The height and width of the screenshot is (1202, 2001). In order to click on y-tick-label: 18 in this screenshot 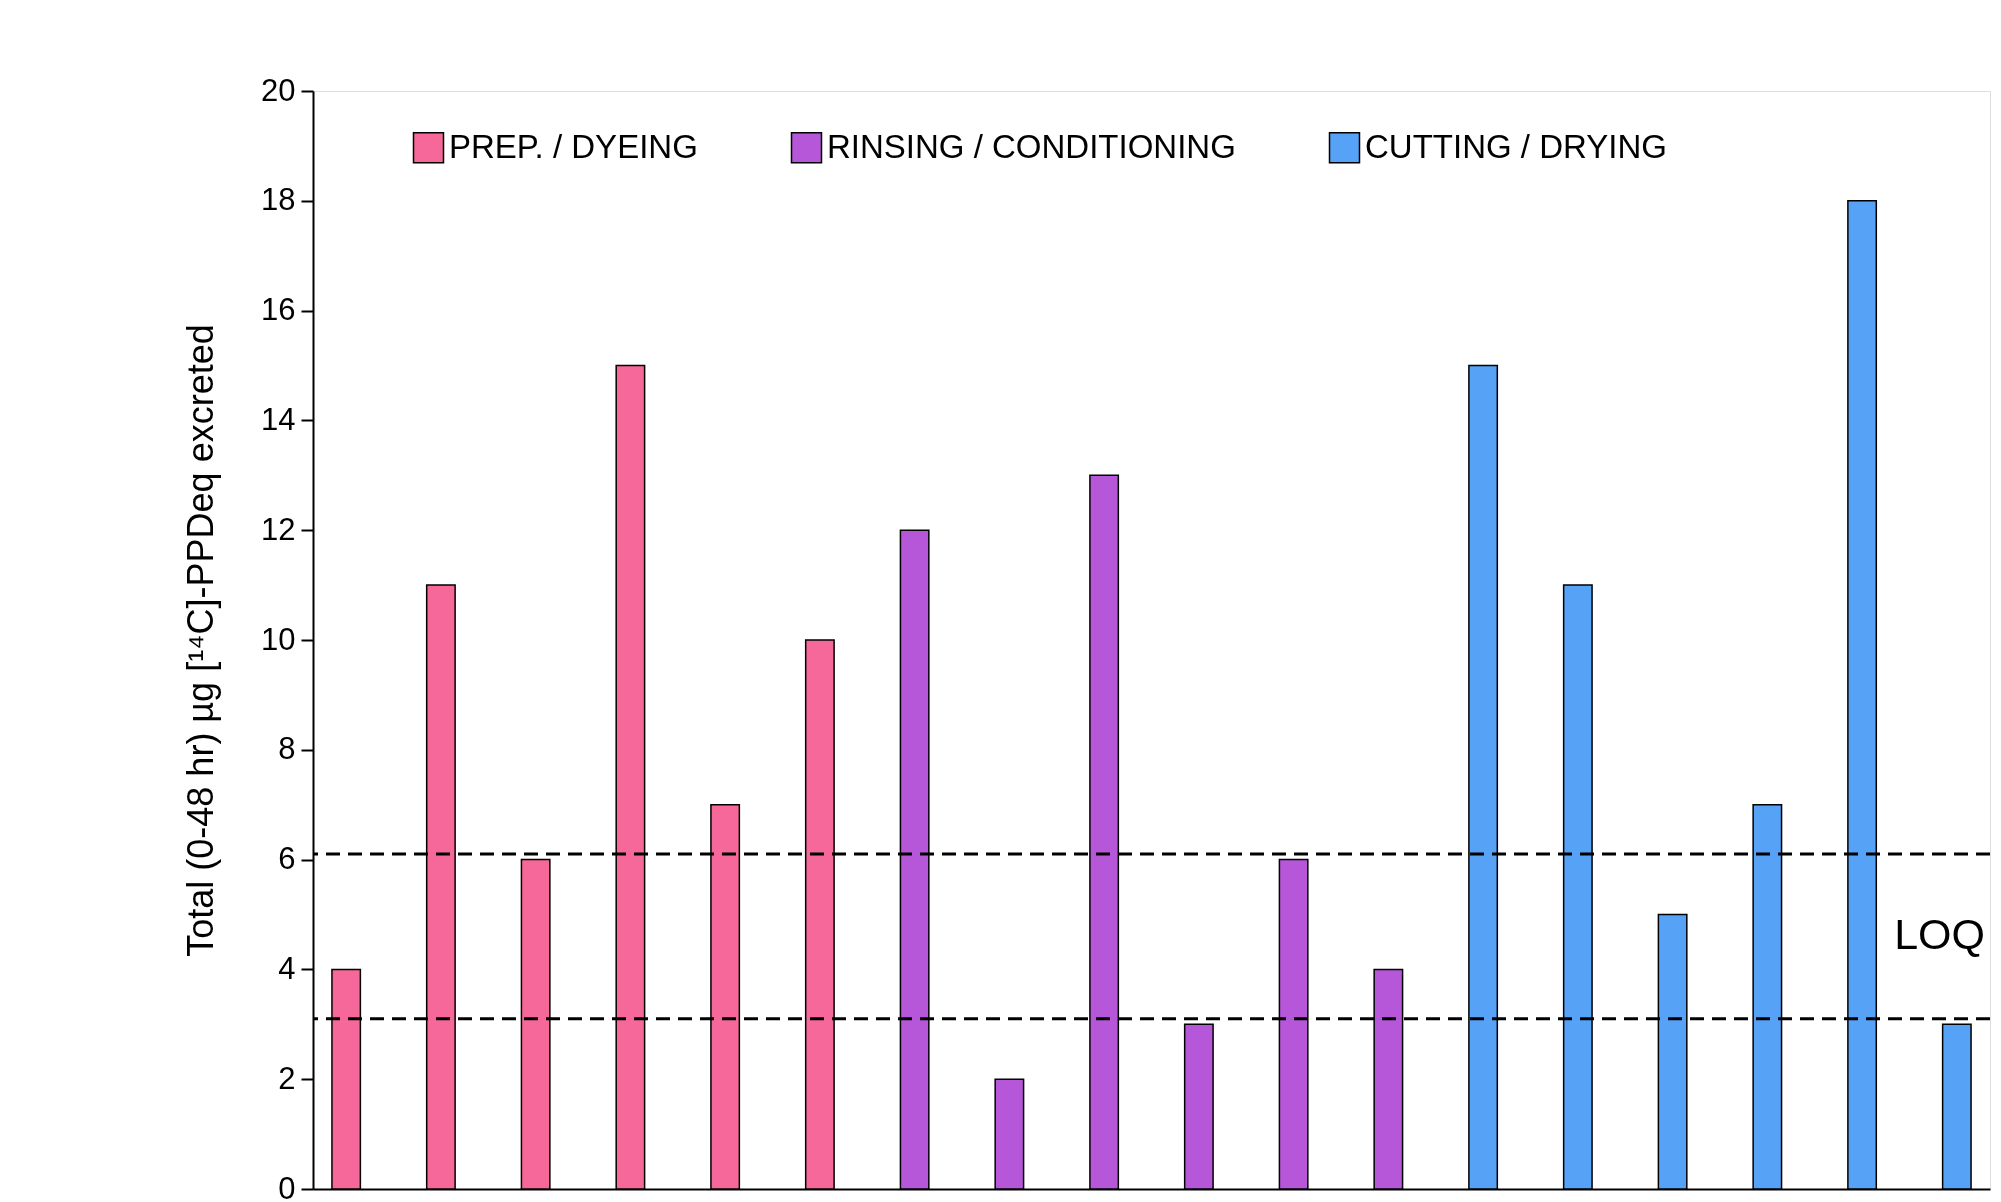, I will do `click(278, 200)`.